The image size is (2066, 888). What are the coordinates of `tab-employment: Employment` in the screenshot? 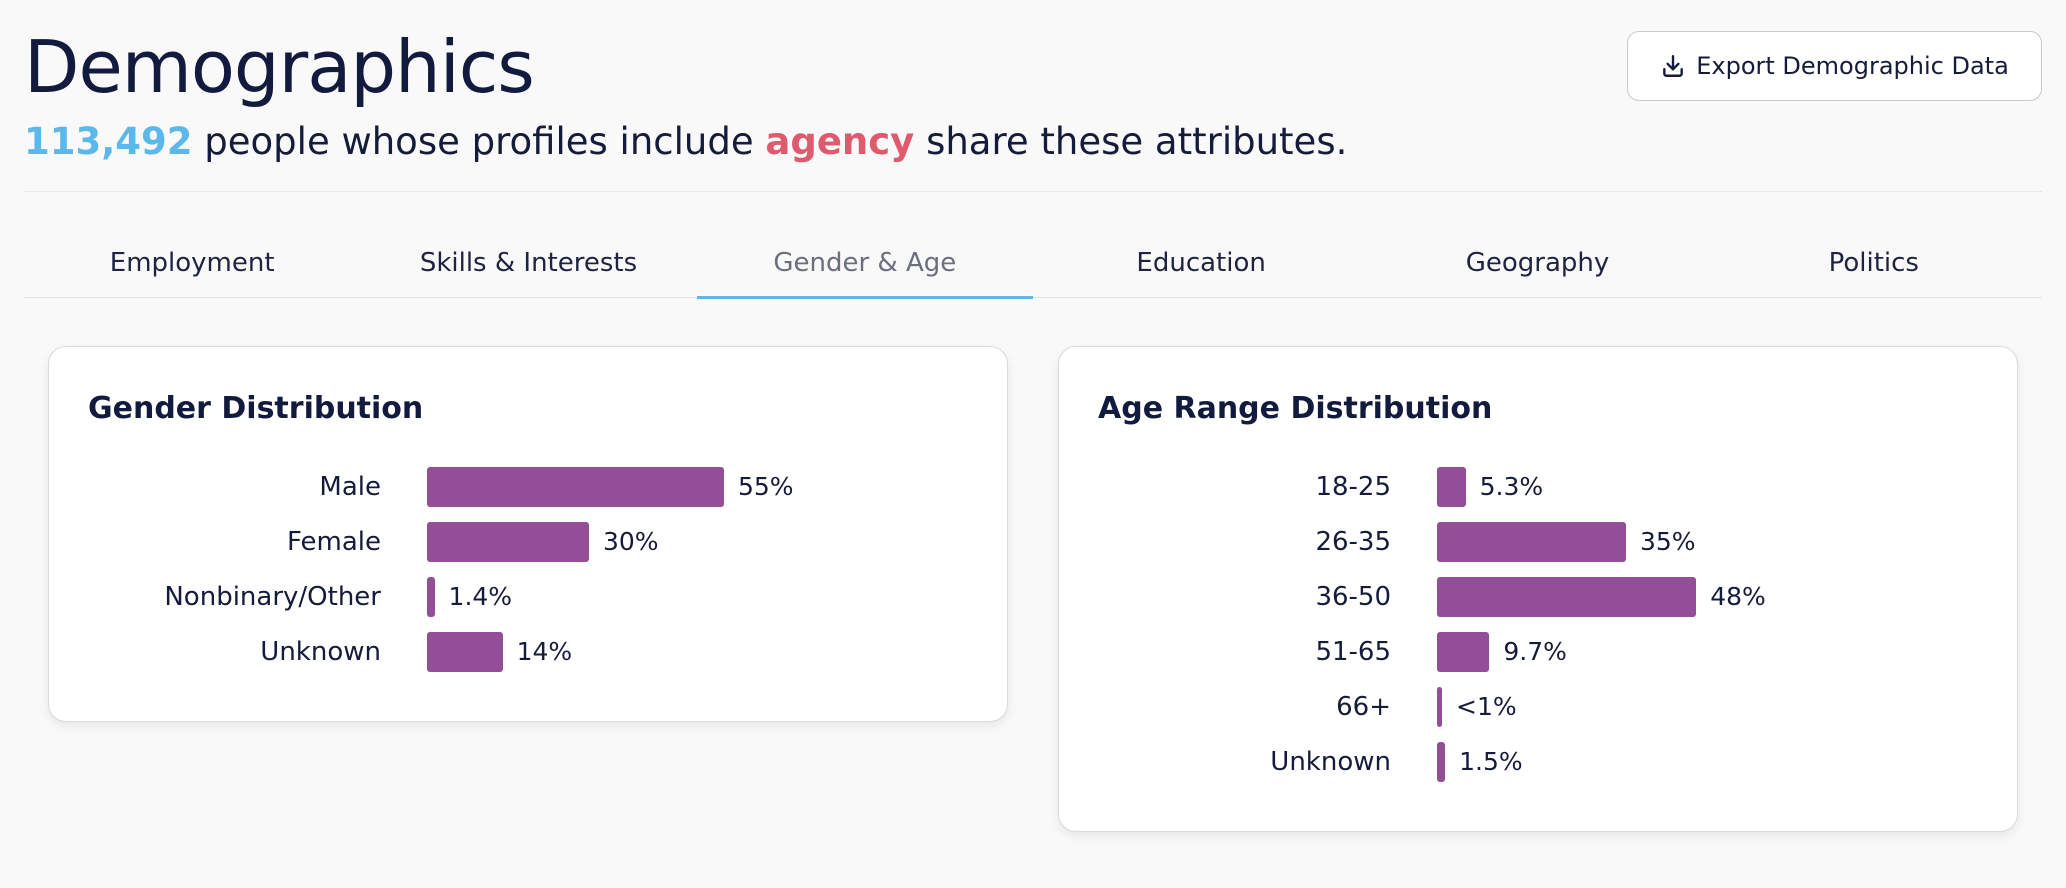 It's located at (192, 263).